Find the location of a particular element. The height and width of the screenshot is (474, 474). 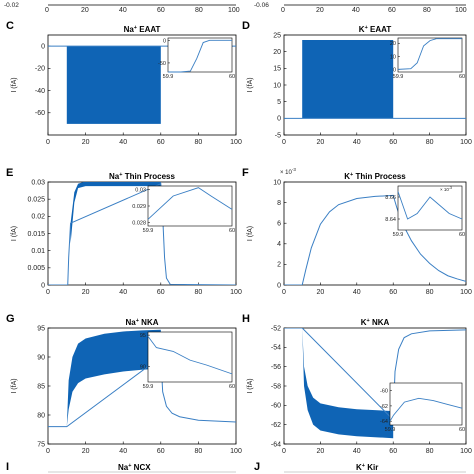

bottom-strip: I Na+ NCX J K+ Kir is located at coordinates (236, 467).